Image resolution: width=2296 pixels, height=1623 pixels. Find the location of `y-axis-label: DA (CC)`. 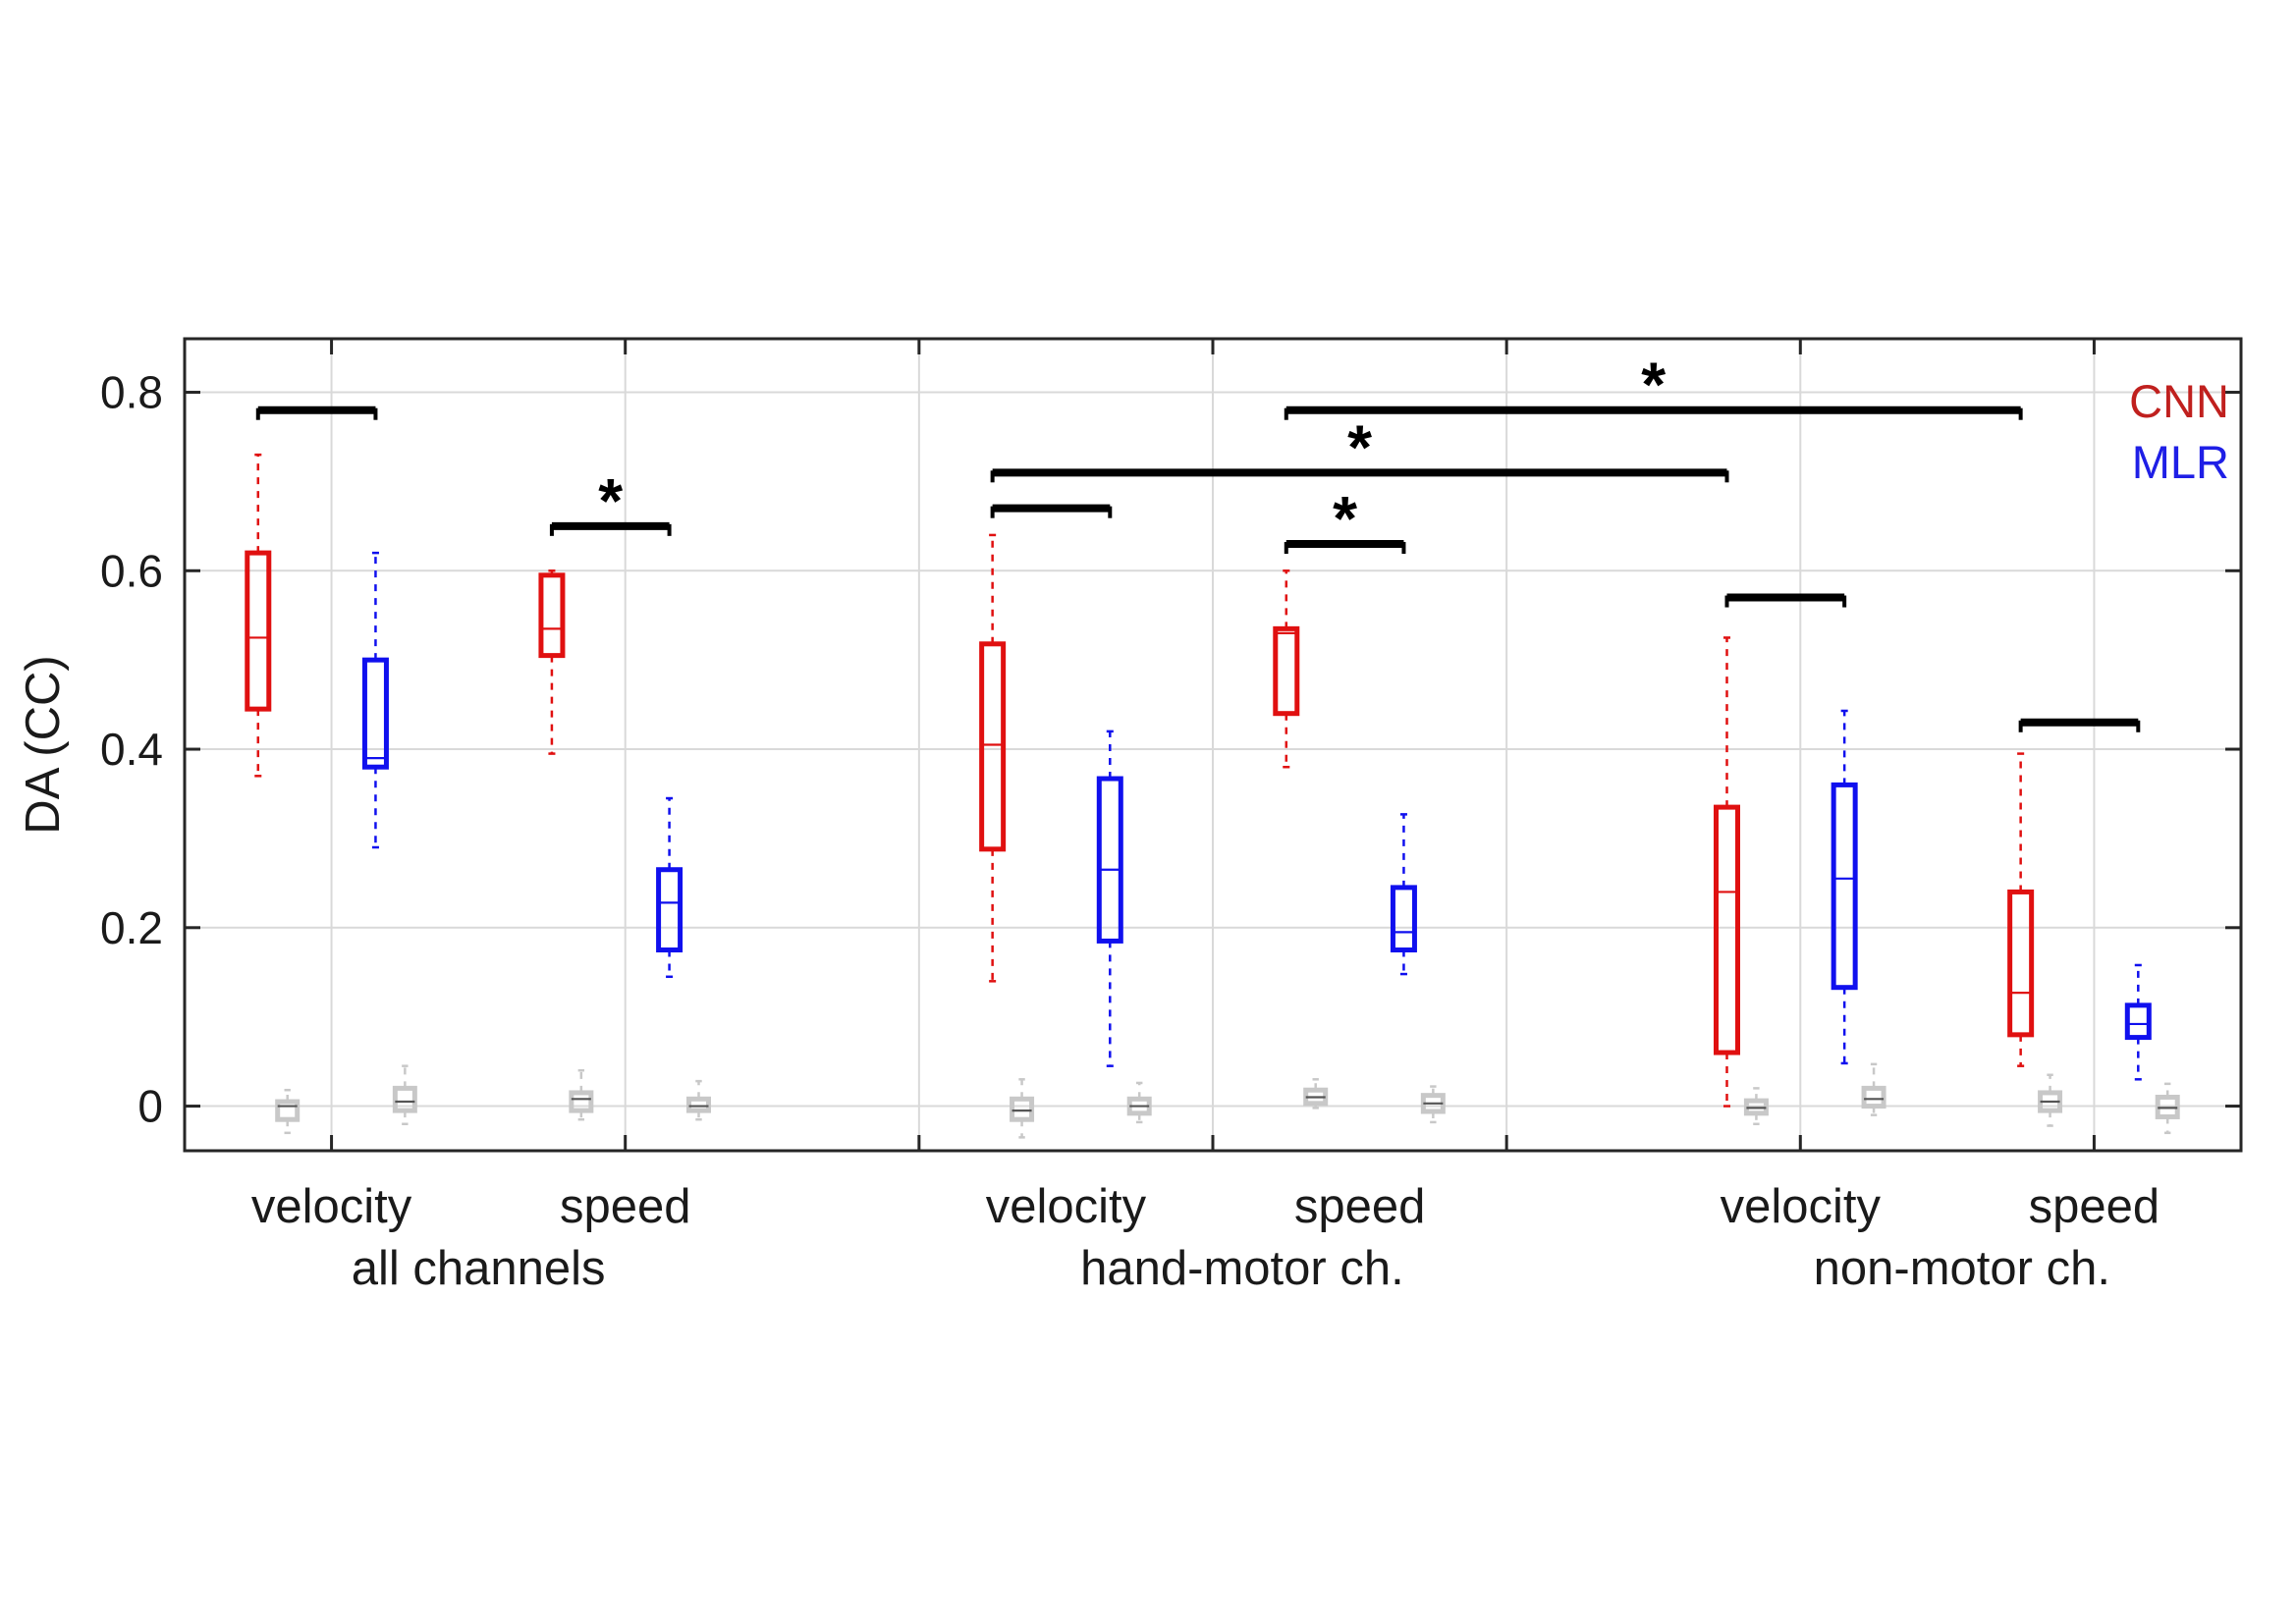

y-axis-label: DA (CC) is located at coordinates (43, 744).